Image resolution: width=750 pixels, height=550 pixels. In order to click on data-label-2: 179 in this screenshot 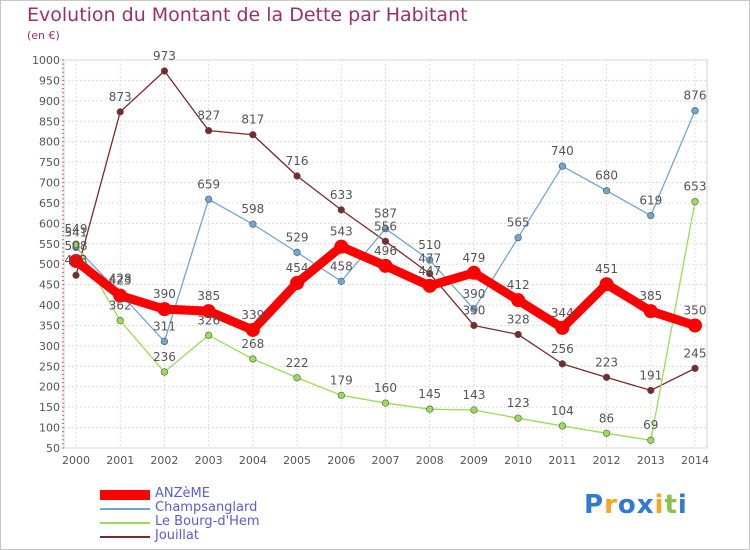, I will do `click(341, 380)`.